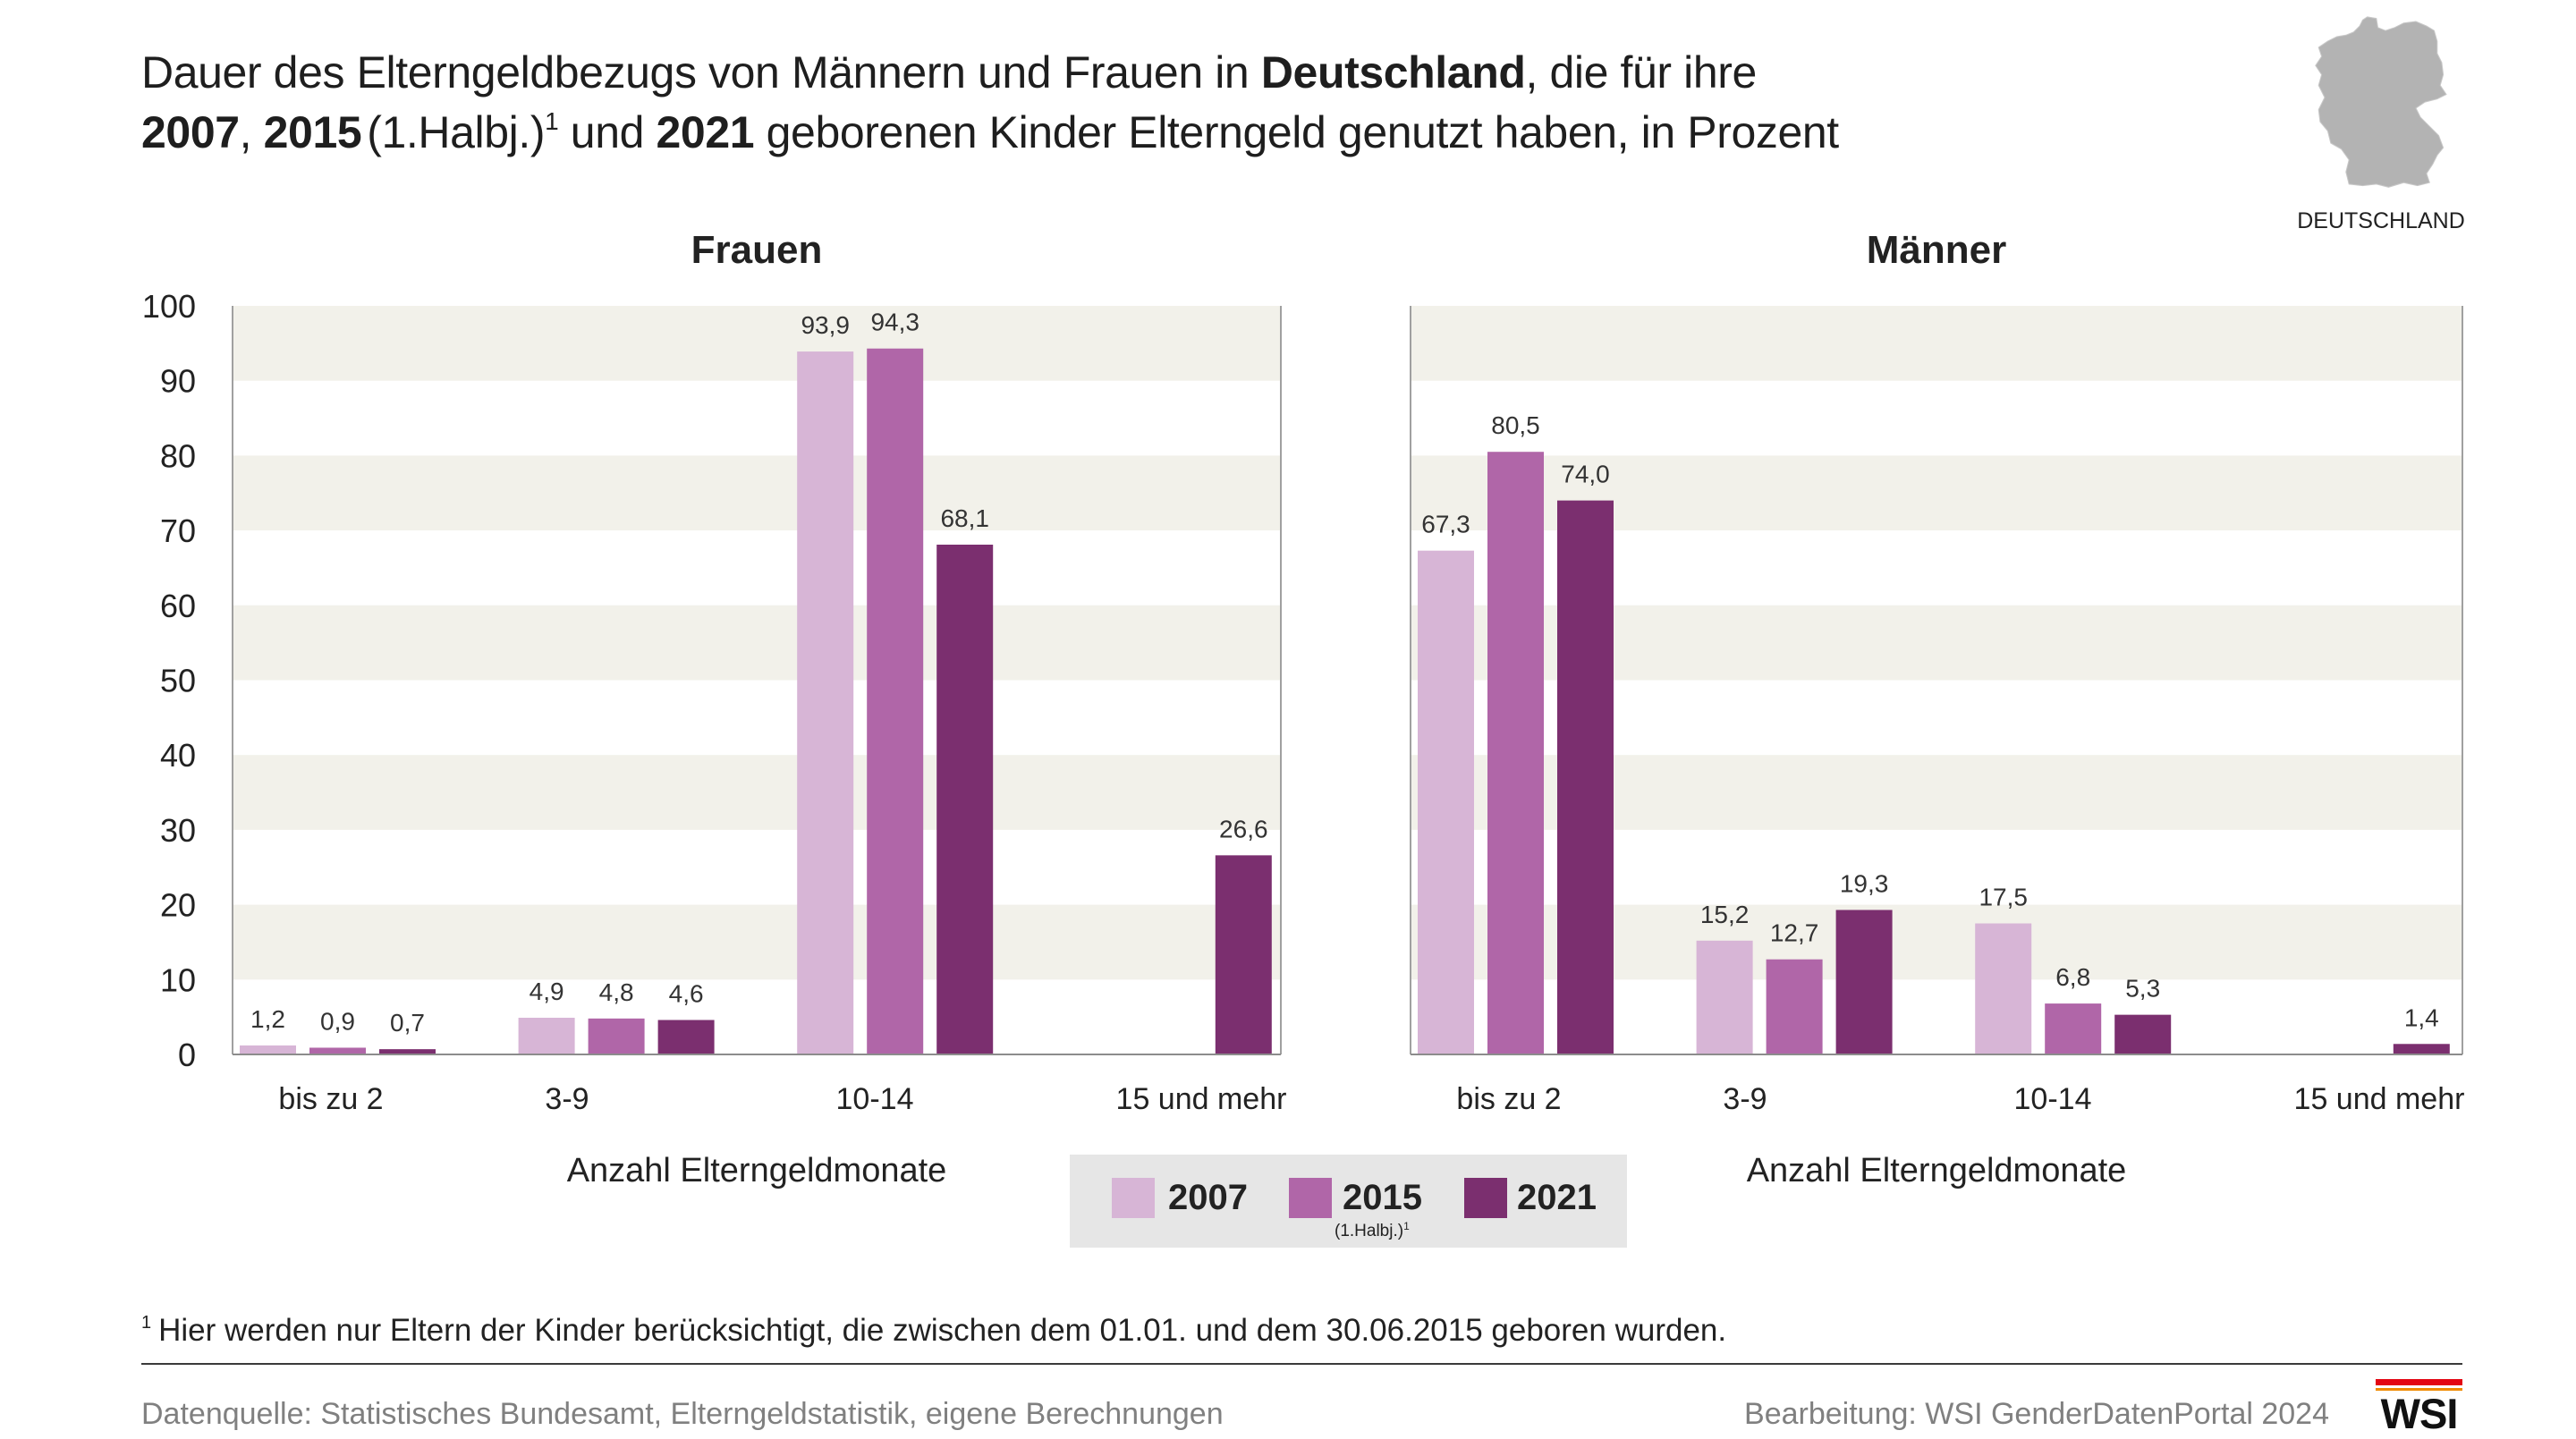  What do you see at coordinates (312, 132) in the screenshot?
I see `title-year-2015: 2015` at bounding box center [312, 132].